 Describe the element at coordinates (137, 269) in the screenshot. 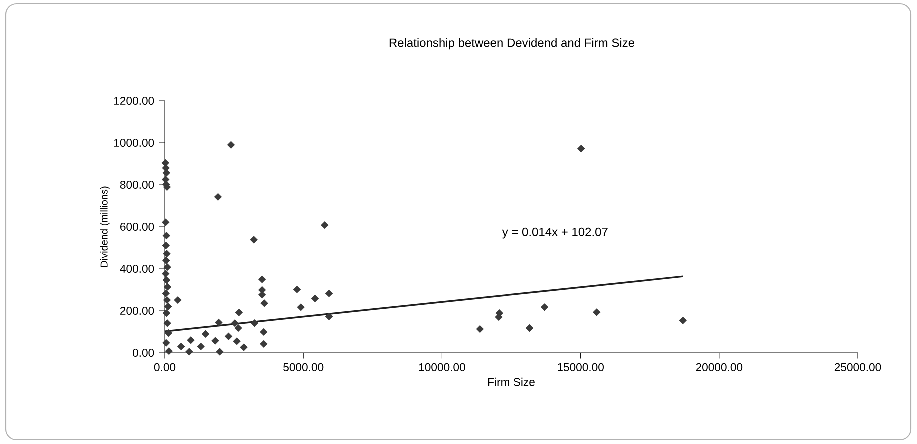

I see `y-tick-label: 400.00` at that location.